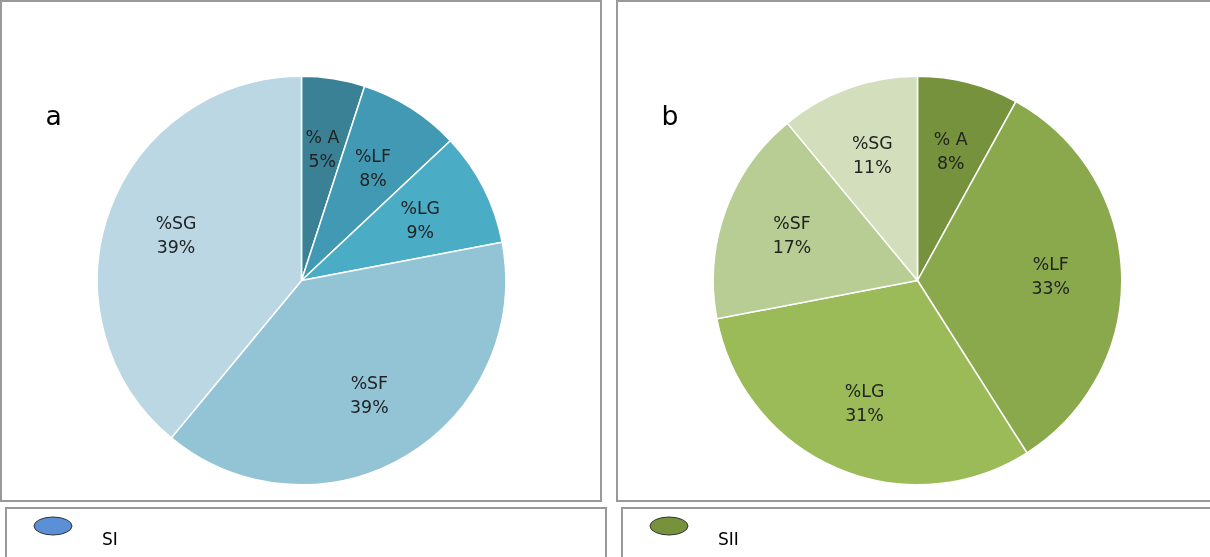  What do you see at coordinates (53, 115) in the screenshot?
I see `text: a` at bounding box center [53, 115].